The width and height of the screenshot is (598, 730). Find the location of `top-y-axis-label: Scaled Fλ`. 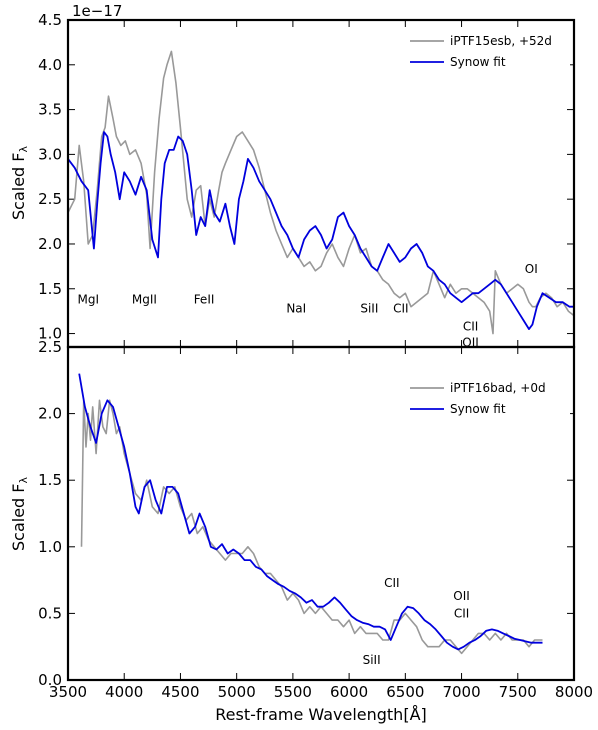

top-y-axis-label: Scaled Fλ is located at coordinates (19, 183).